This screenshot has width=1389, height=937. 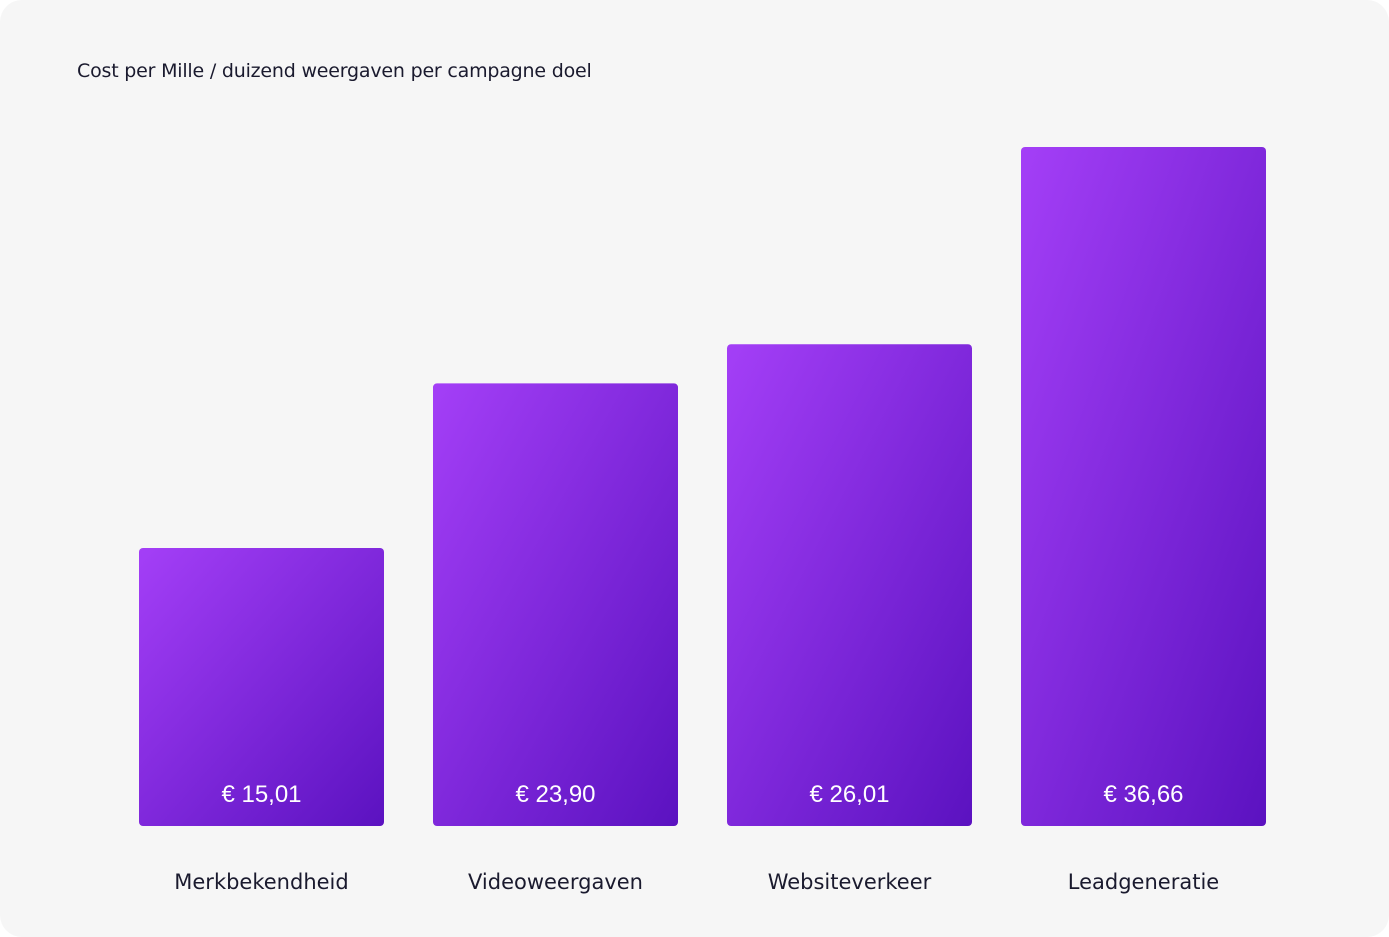 I want to click on category-label: Merkbekendheid, so click(x=261, y=882).